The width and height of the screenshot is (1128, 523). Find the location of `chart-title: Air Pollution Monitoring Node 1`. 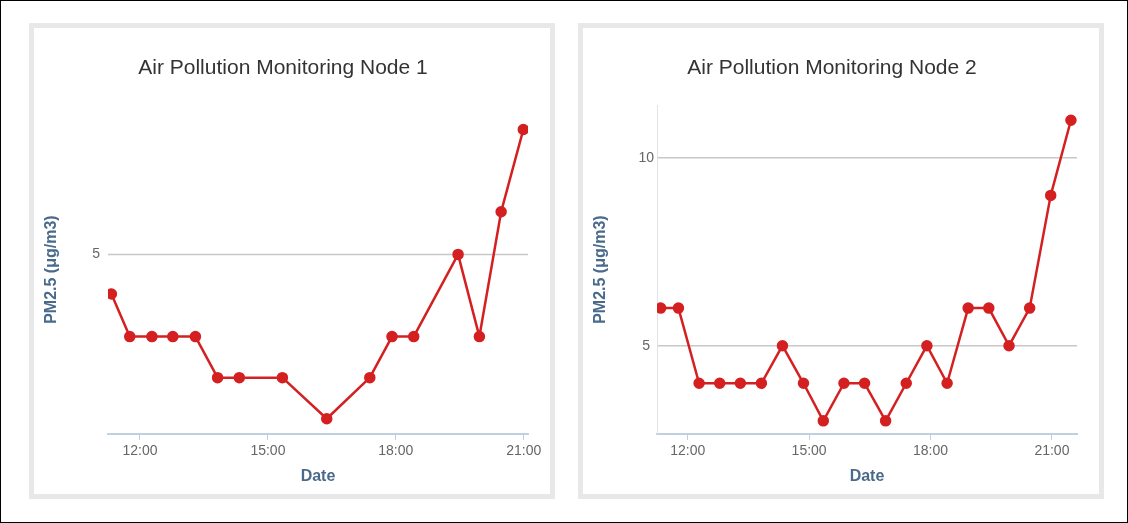

chart-title: Air Pollution Monitoring Node 1 is located at coordinates (283, 67).